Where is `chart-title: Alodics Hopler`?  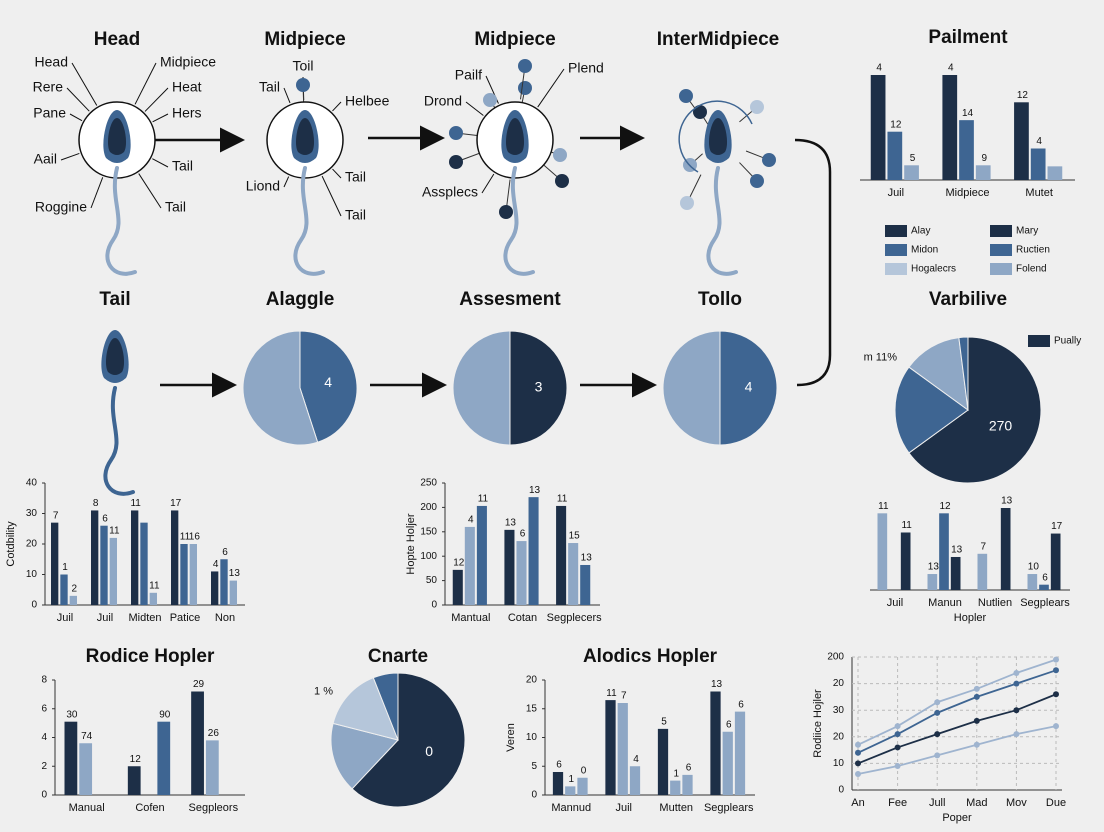
chart-title: Alodics Hopler is located at coordinates (650, 656).